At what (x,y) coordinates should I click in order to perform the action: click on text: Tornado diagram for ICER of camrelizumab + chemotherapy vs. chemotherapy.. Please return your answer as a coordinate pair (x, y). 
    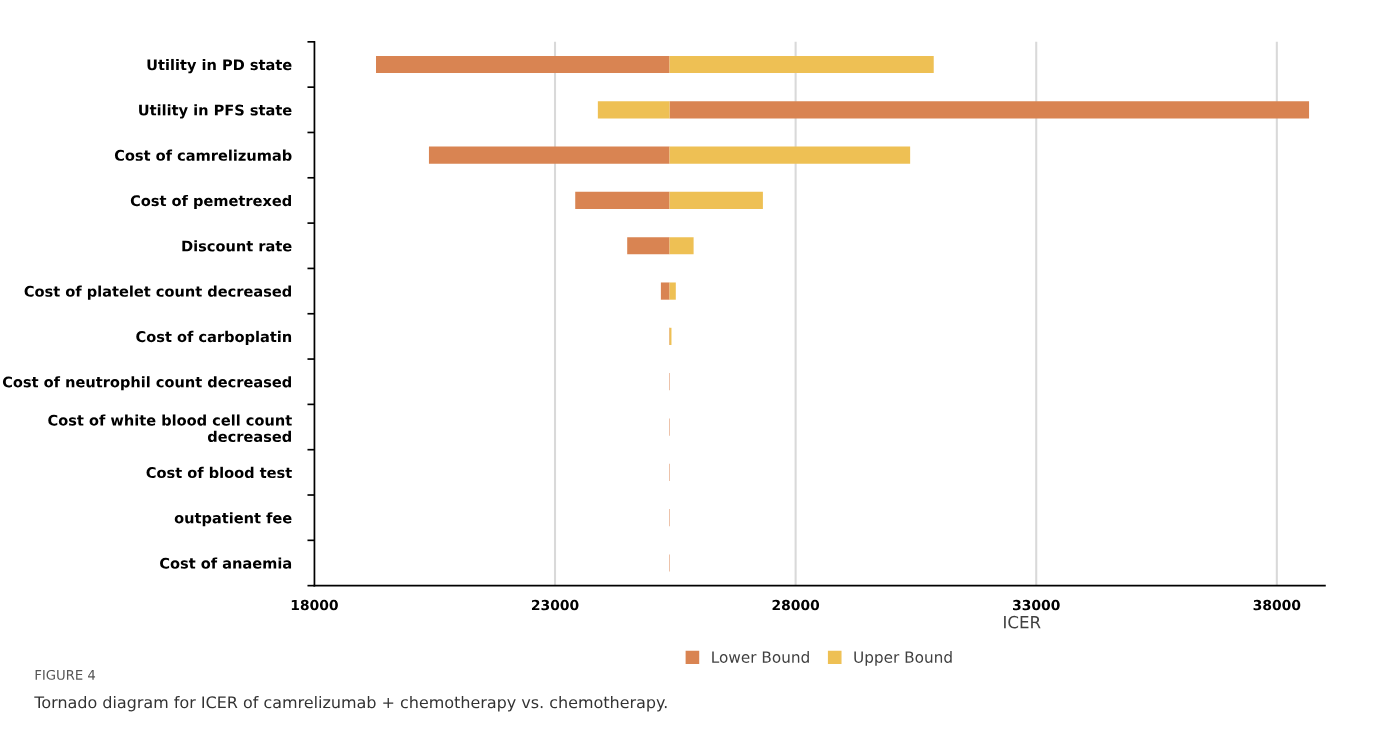
    Looking at the image, I should click on (350, 703).